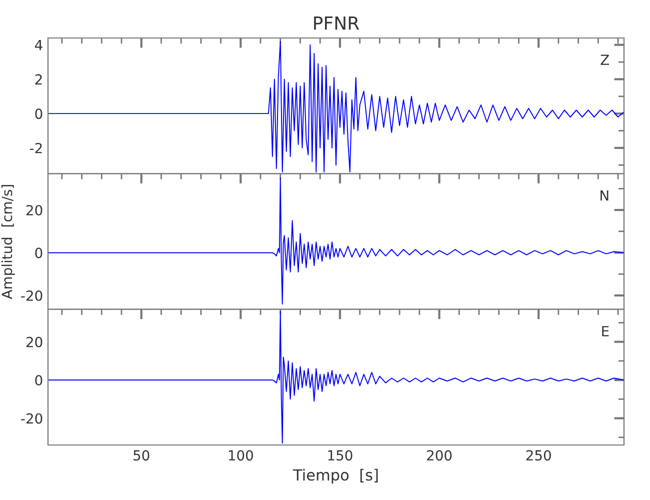  Describe the element at coordinates (604, 59) in the screenshot. I see `annotation: Z` at that location.